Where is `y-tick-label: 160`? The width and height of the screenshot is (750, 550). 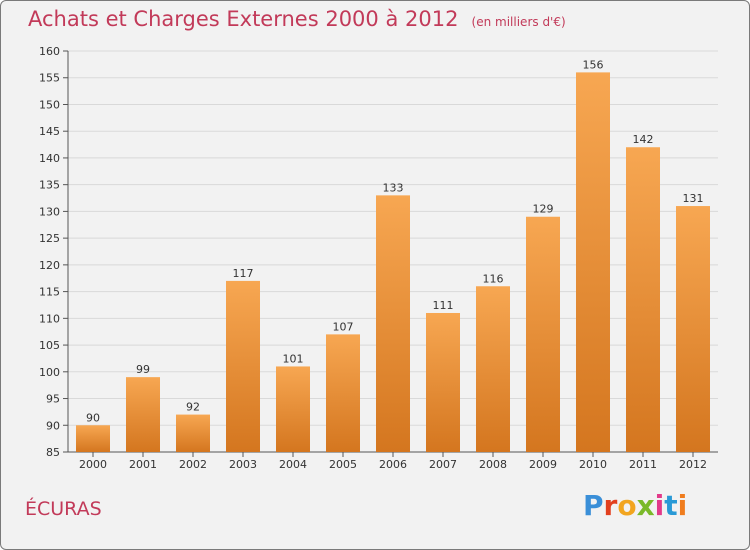
y-tick-label: 160 is located at coordinates (49, 51).